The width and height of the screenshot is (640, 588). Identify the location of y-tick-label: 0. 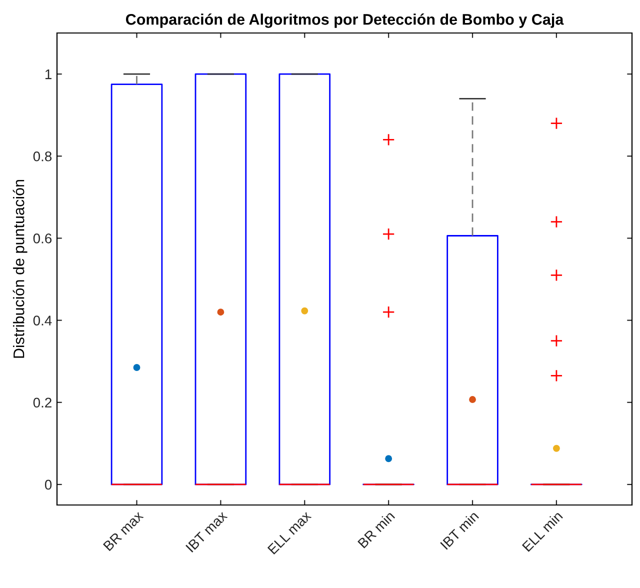
(48, 485).